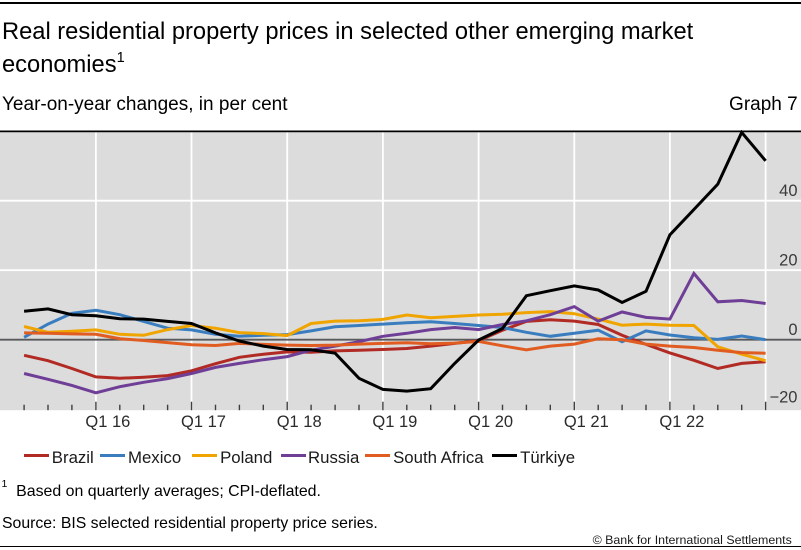 Image resolution: width=801 pixels, height=550 pixels. Describe the element at coordinates (784, 398) in the screenshot. I see `svg-text: −20` at that location.